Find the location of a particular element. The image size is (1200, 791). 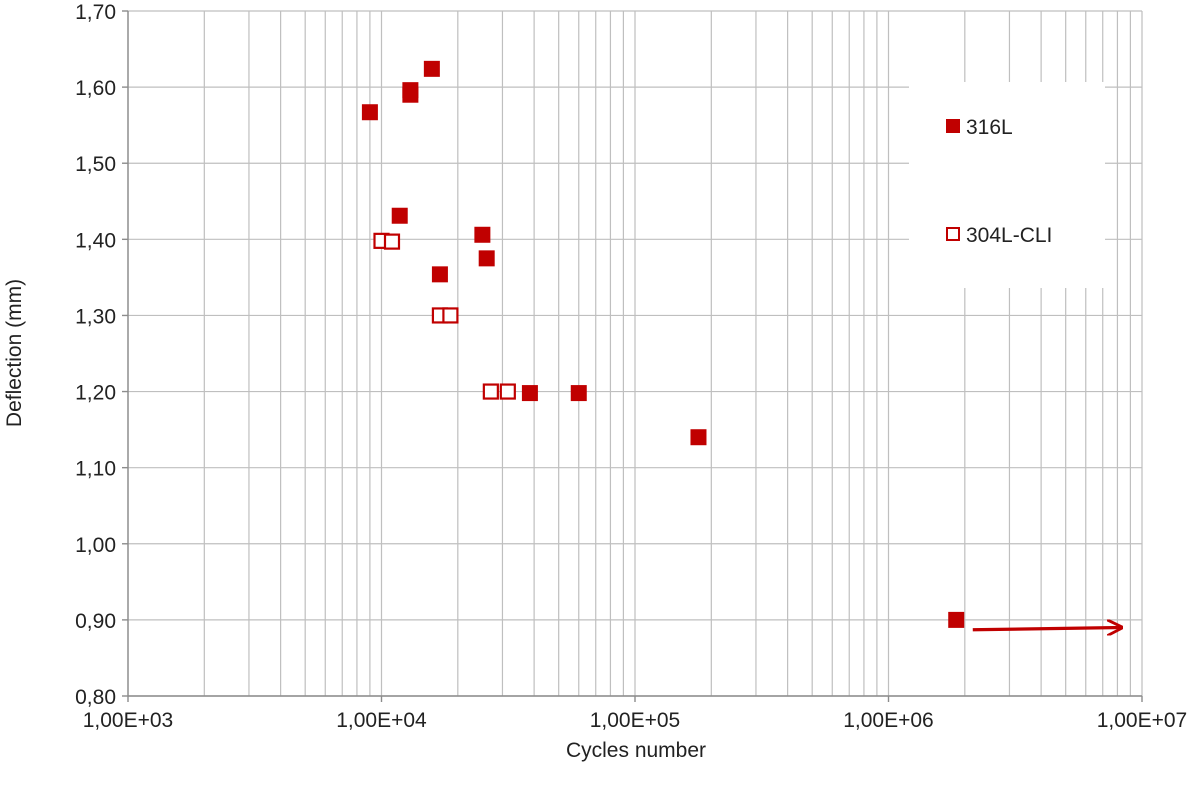

y-tick-label: 1,70 is located at coordinates (95, 12).